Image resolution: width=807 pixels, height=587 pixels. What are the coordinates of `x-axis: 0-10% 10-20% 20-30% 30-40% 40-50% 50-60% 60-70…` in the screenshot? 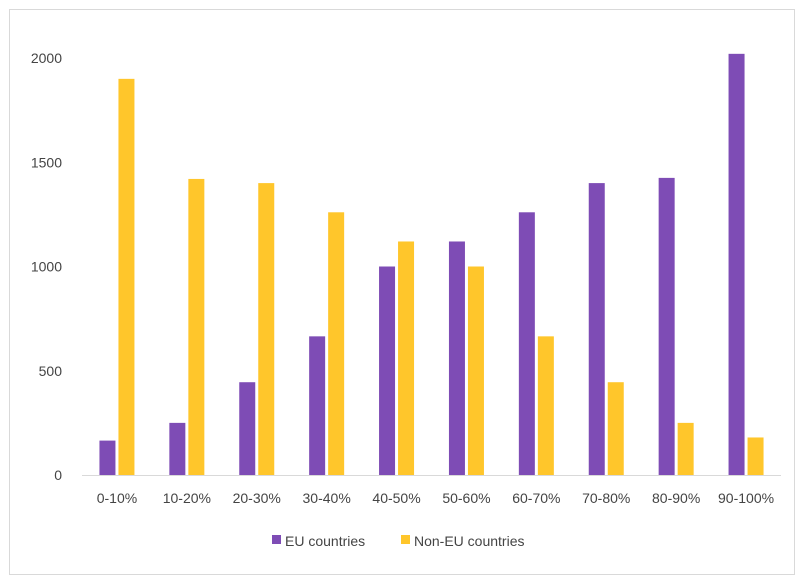 It's located at (435, 498).